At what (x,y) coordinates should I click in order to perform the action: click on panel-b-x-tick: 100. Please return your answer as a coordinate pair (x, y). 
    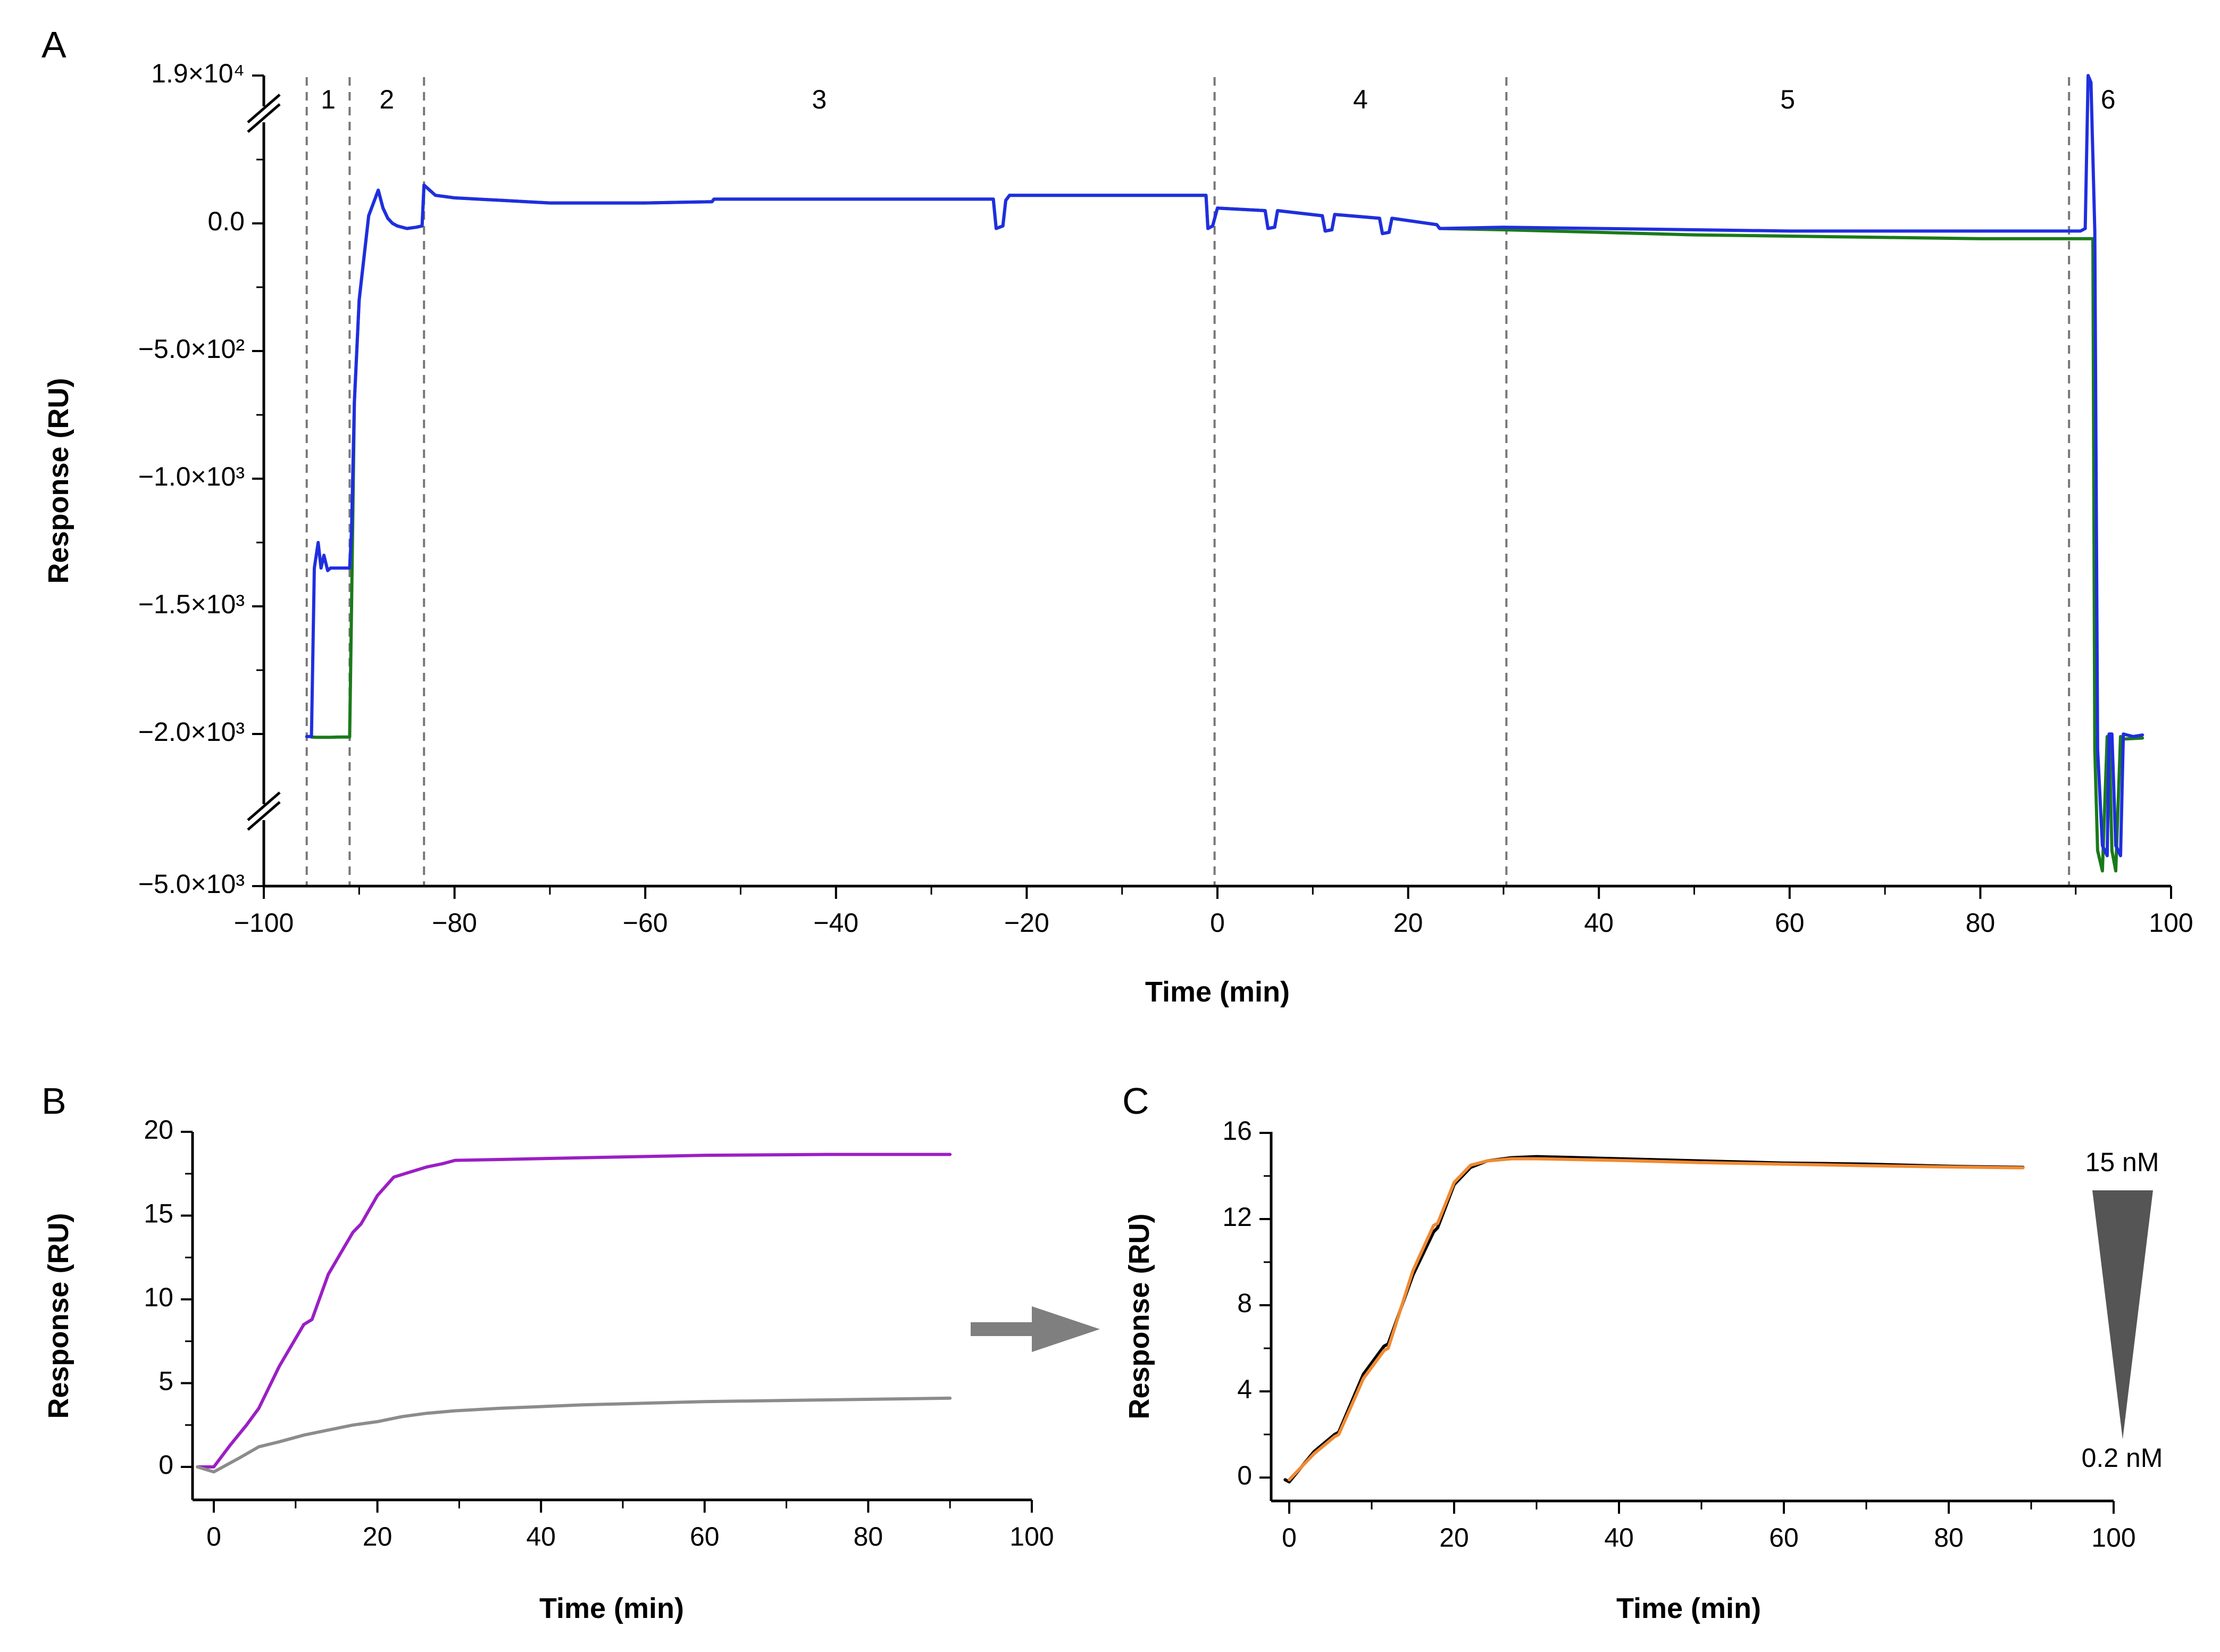
    Looking at the image, I should click on (1031, 1525).